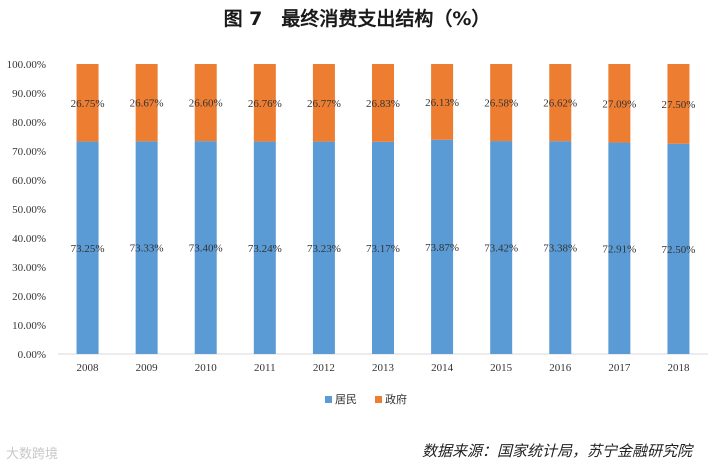 The height and width of the screenshot is (466, 714). Describe the element at coordinates (442, 368) in the screenshot. I see `x-tick-label: 2014` at that location.